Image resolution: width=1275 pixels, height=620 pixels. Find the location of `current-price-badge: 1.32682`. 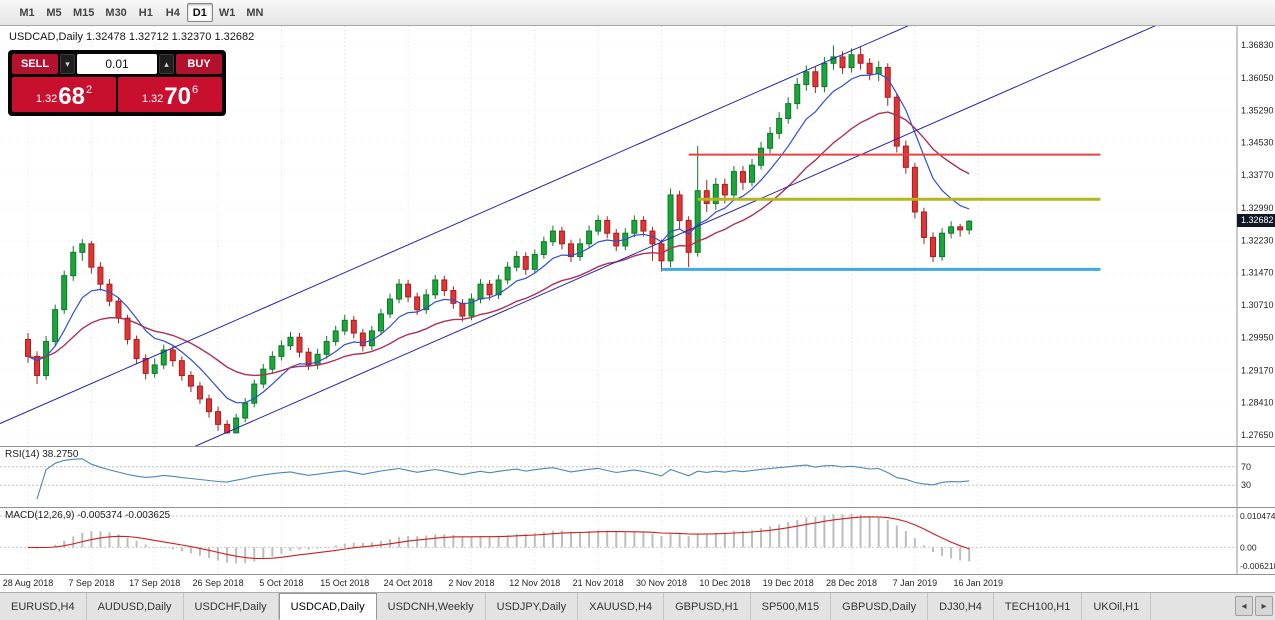

current-price-badge: 1.32682 is located at coordinates (1256, 221).